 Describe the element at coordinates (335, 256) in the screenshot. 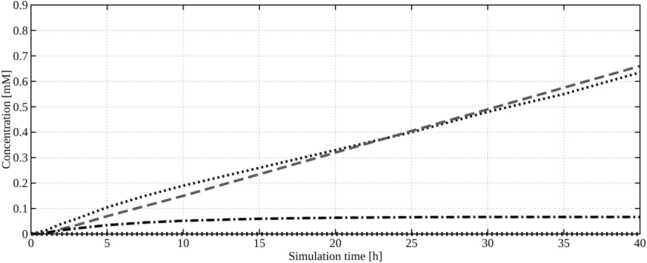

I see `x-axis-title: Simulation time [h]` at that location.